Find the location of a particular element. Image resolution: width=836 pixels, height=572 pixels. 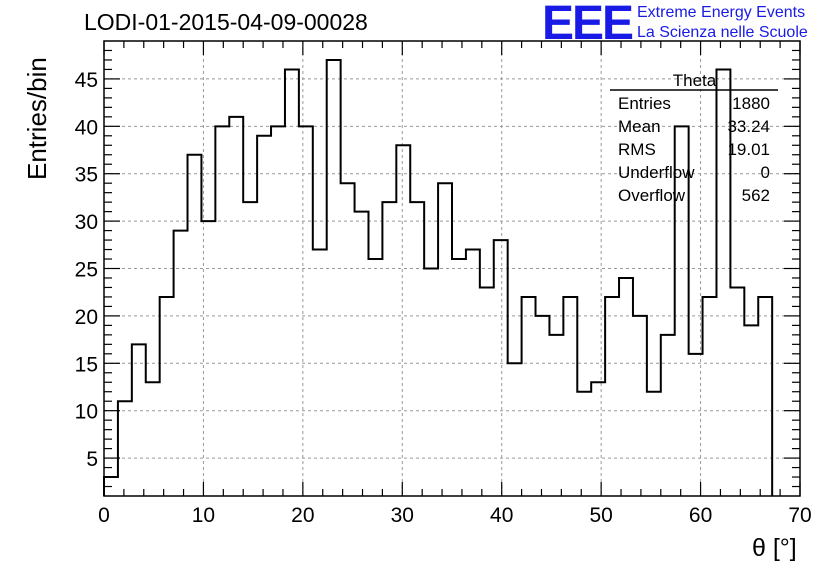

x-tick-label: 60 is located at coordinates (700, 515).